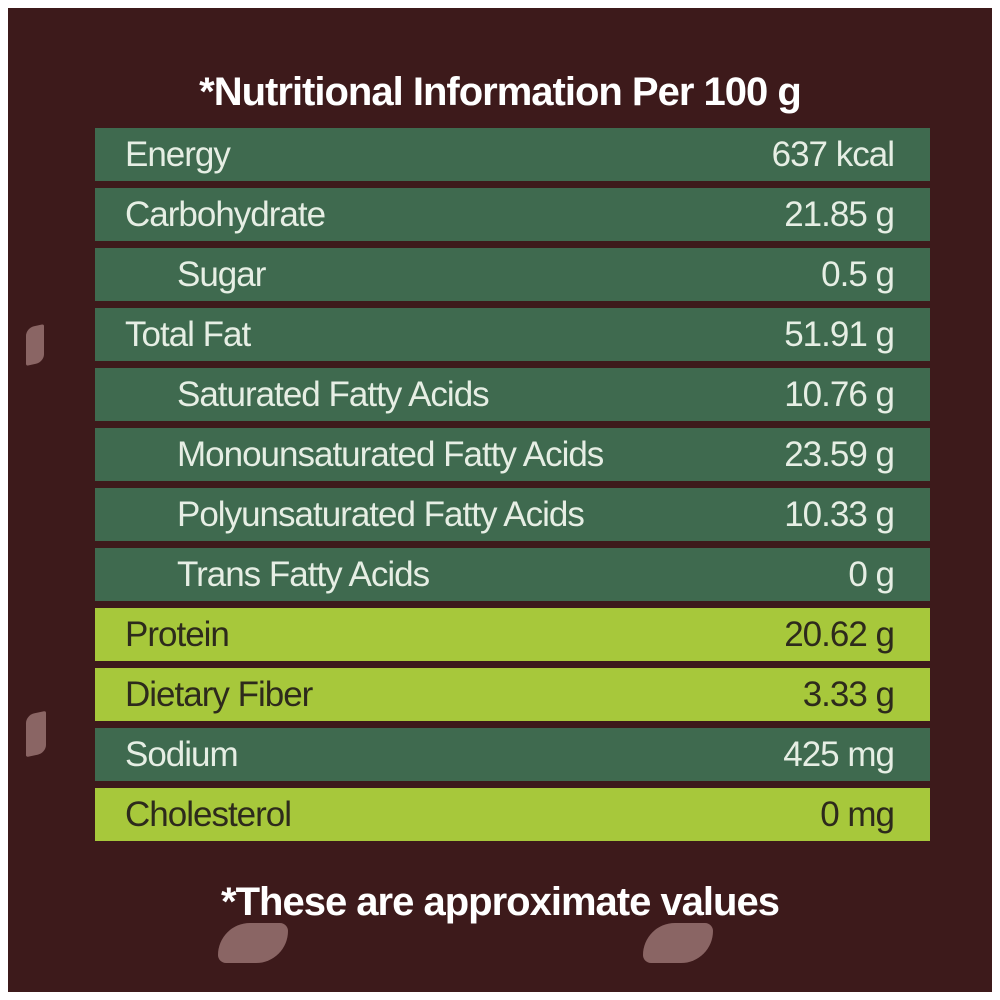 The height and width of the screenshot is (1000, 1000). Describe the element at coordinates (512, 574) in the screenshot. I see `table-row: Trans Fatty Acids 0 g` at that location.